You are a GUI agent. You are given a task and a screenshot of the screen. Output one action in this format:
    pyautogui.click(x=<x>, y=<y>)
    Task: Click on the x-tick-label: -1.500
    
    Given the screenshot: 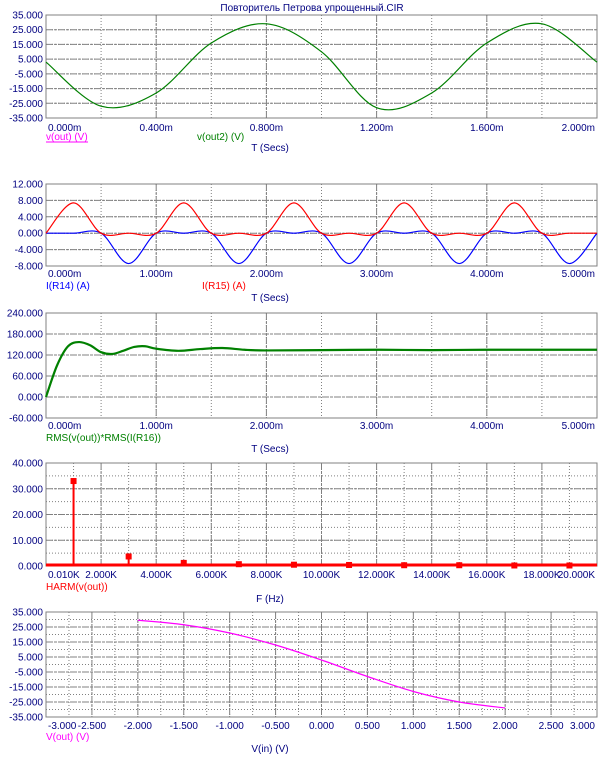 What is the action you would take?
    pyautogui.click(x=184, y=726)
    